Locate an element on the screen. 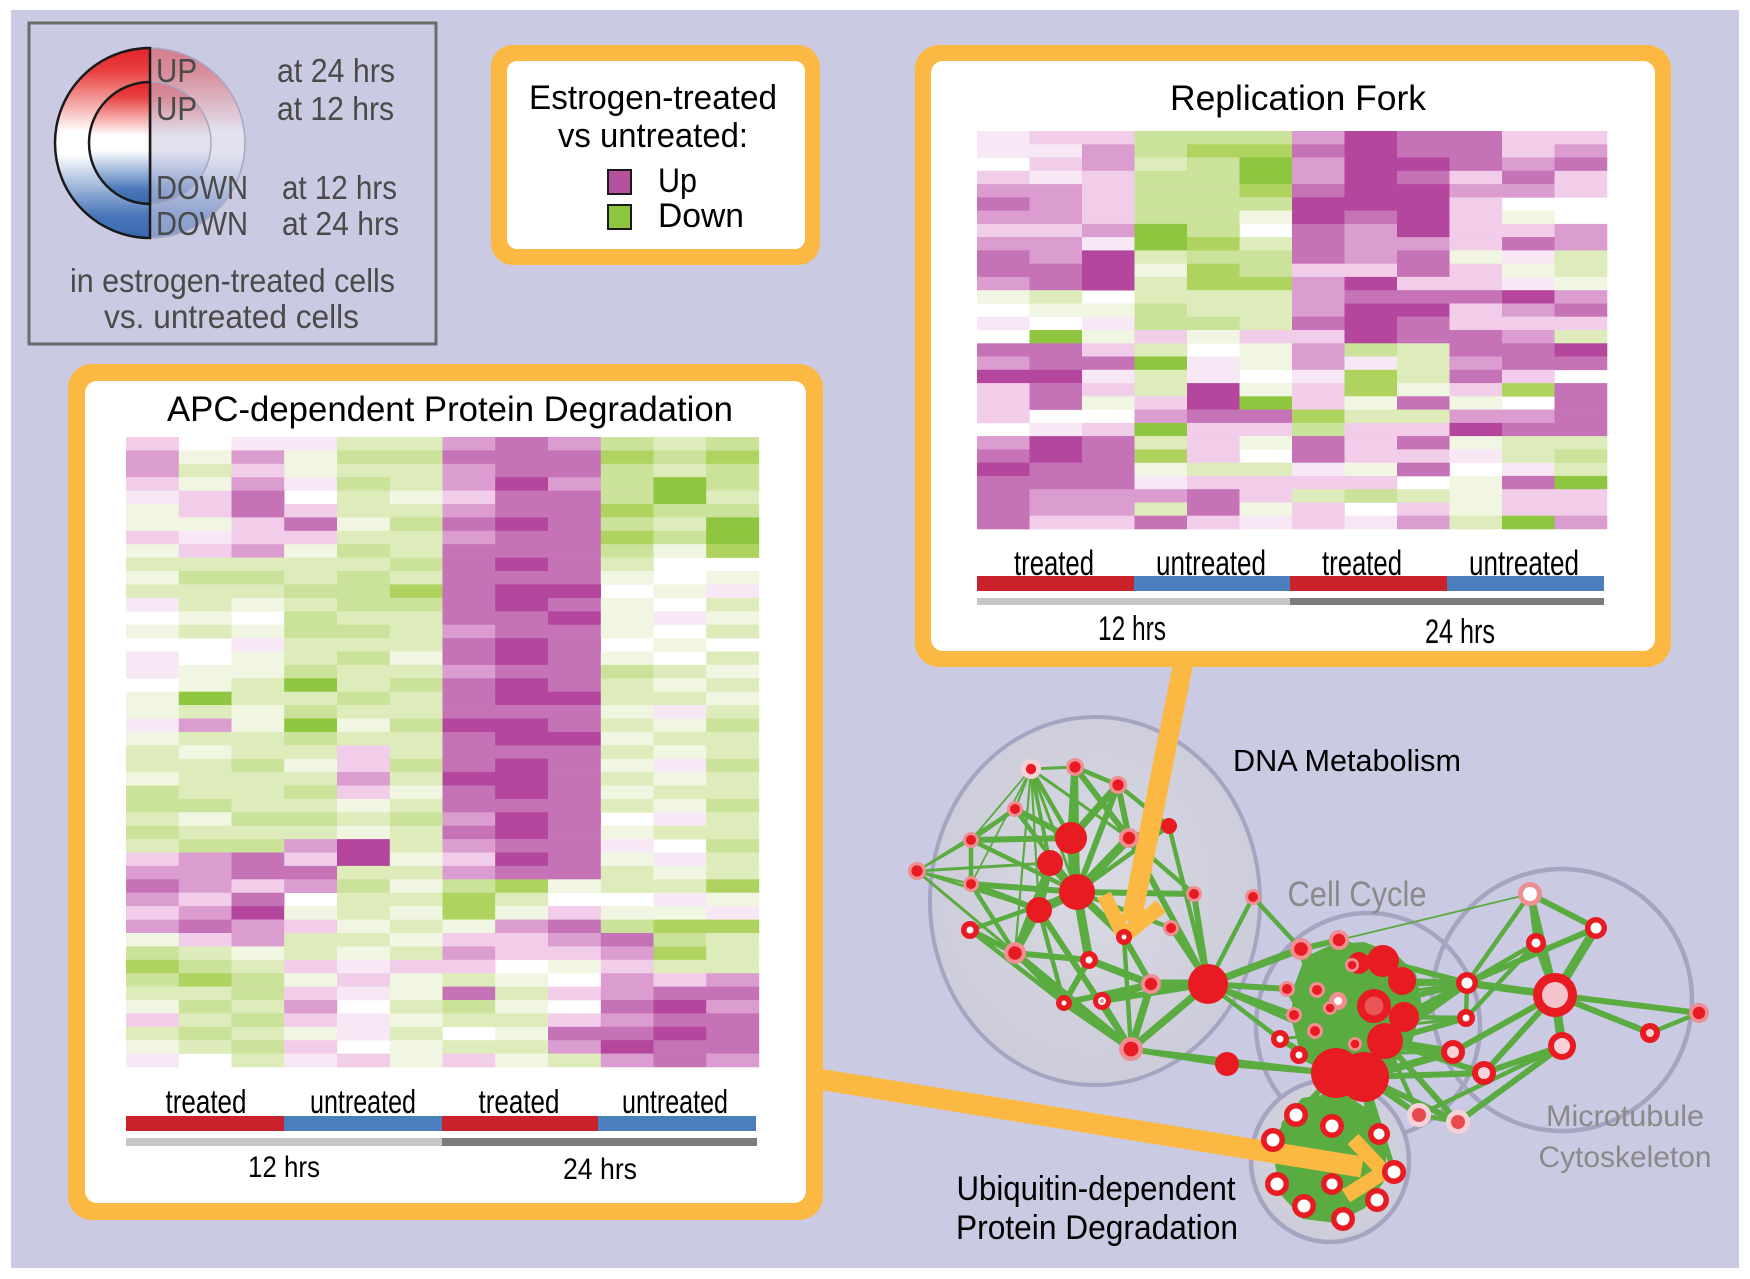 This screenshot has height=1279, width=1750. svg-text: Cytoskeleton is located at coordinates (1625, 1157).